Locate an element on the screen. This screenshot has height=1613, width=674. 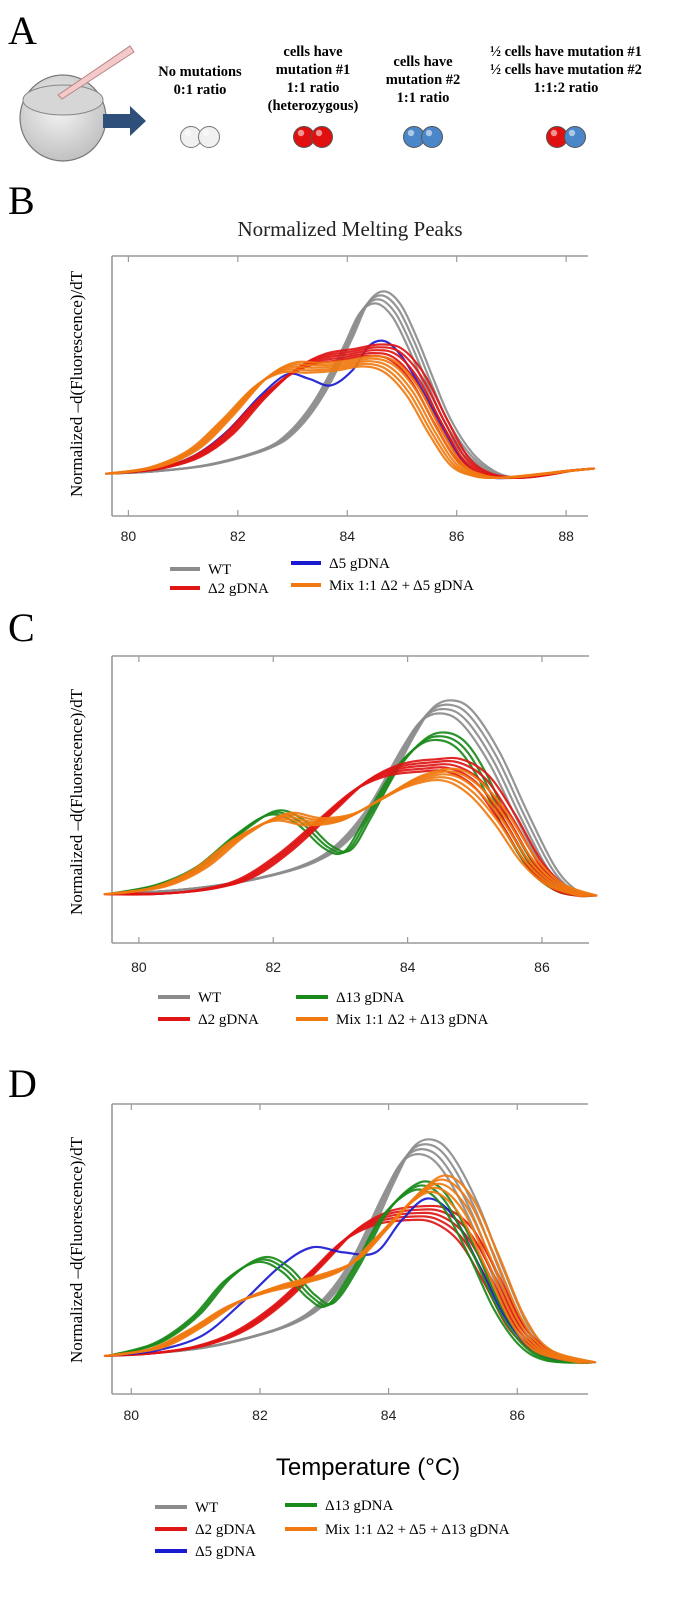
ratio-group-text: 1:1:2 ratio is located at coordinates (566, 88).